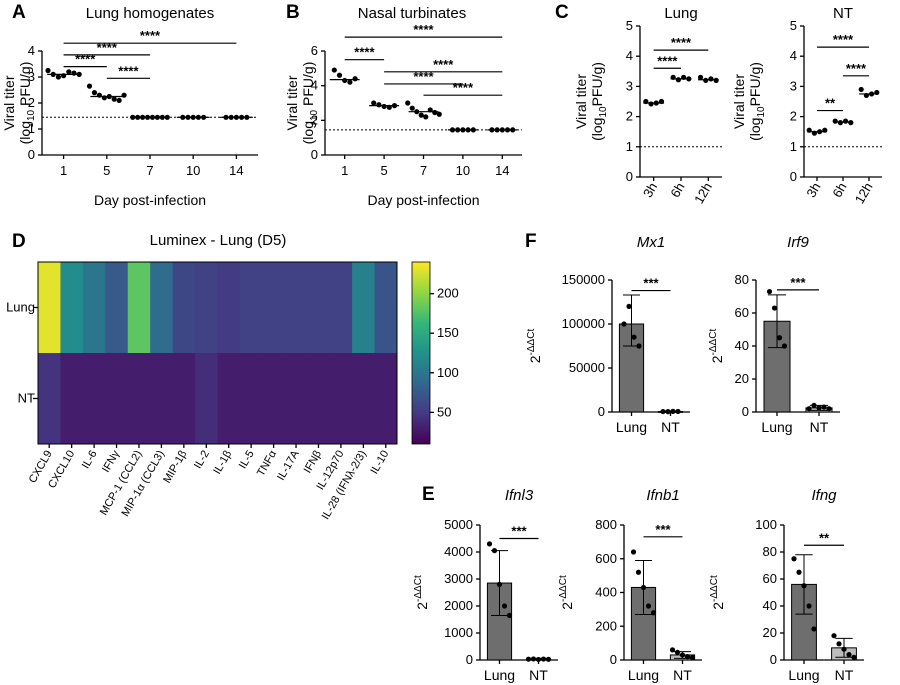 The height and width of the screenshot is (685, 900). What do you see at coordinates (150, 200) in the screenshot?
I see `x-axis-label: Day post-infection` at bounding box center [150, 200].